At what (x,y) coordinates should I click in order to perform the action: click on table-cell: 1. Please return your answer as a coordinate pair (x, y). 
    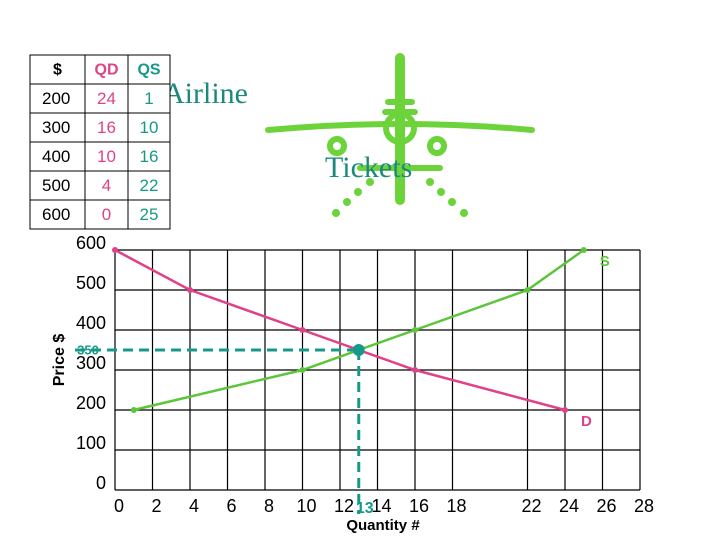
    Looking at the image, I should click on (148, 98).